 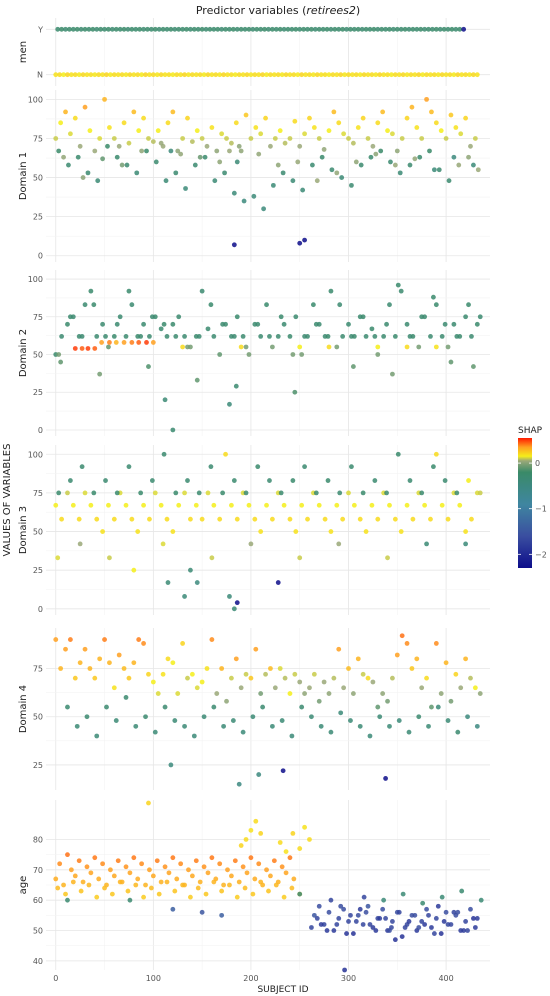 I want to click on panel-y-label: men, so click(x=23, y=52).